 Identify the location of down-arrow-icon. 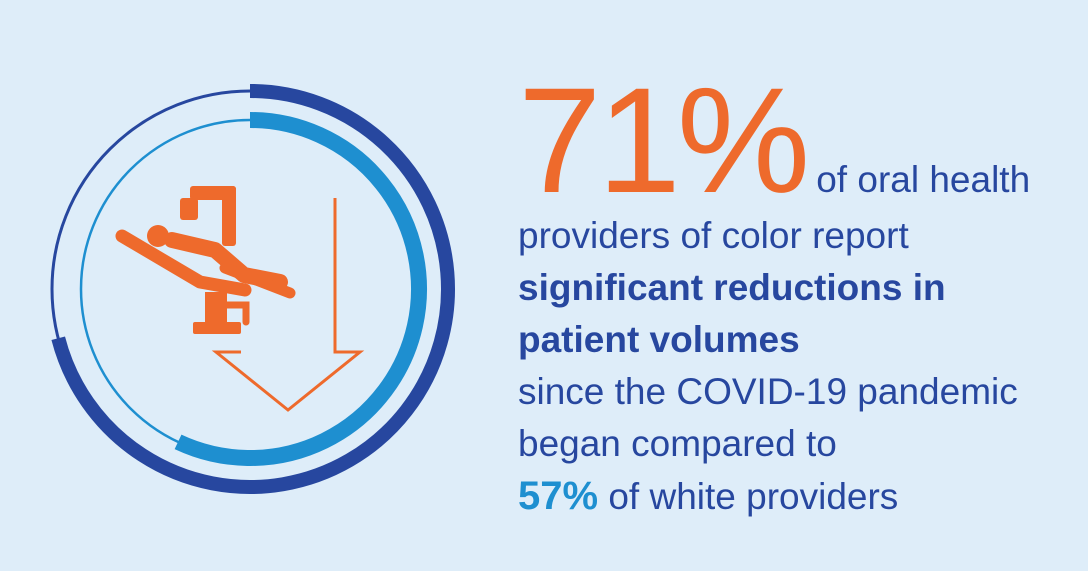
(288, 305).